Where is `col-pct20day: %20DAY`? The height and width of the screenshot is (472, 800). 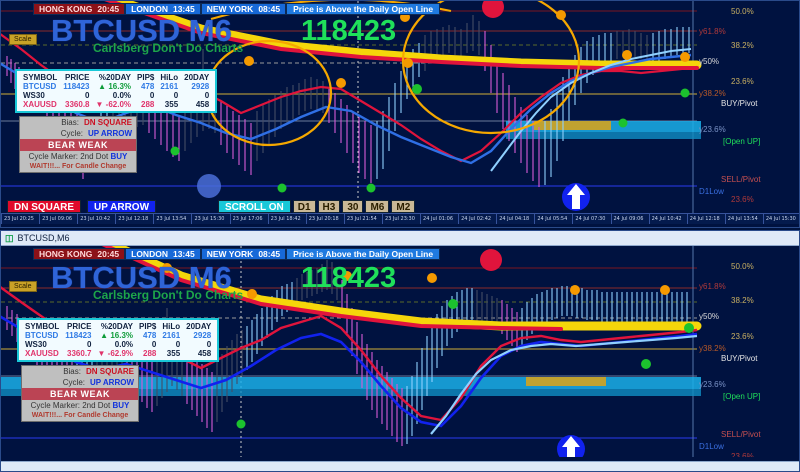
col-pct20day: %20DAY is located at coordinates (117, 326).